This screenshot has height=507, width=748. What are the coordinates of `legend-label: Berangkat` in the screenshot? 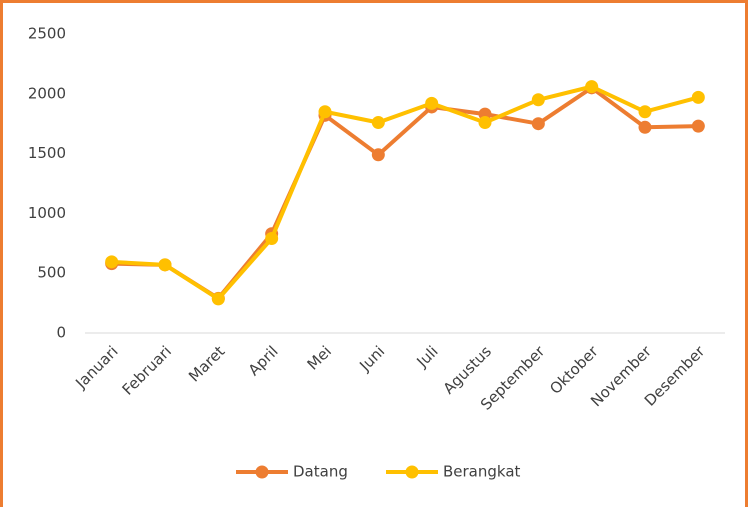 It's located at (482, 472).